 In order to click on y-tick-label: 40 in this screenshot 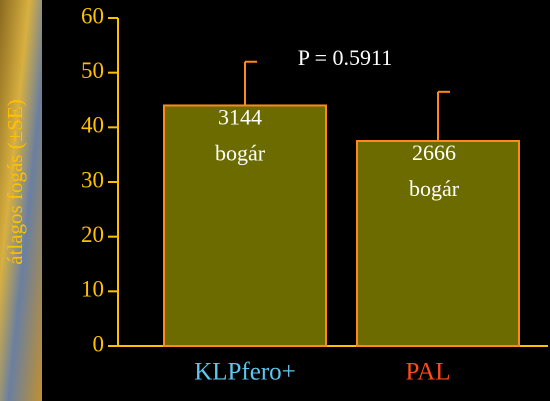, I will do `click(92, 125)`.